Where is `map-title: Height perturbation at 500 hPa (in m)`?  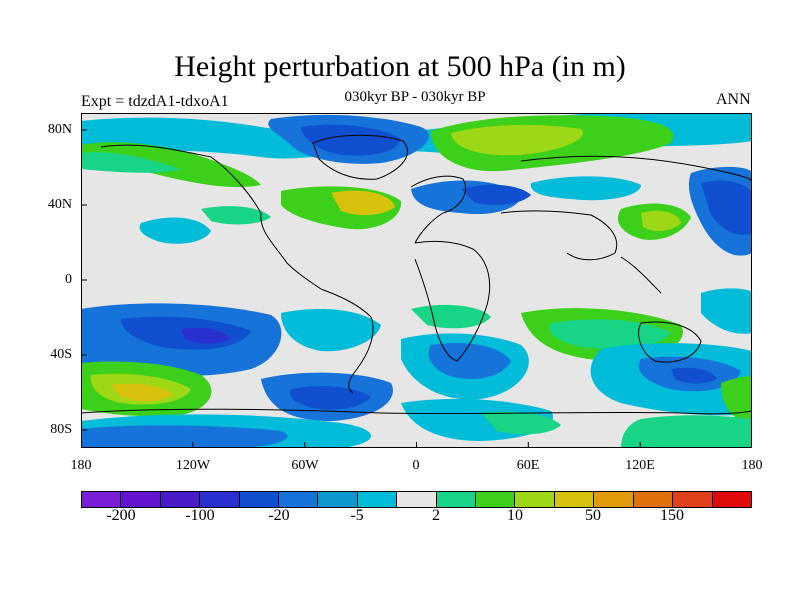
map-title: Height perturbation at 500 hPa (in m) is located at coordinates (400, 66).